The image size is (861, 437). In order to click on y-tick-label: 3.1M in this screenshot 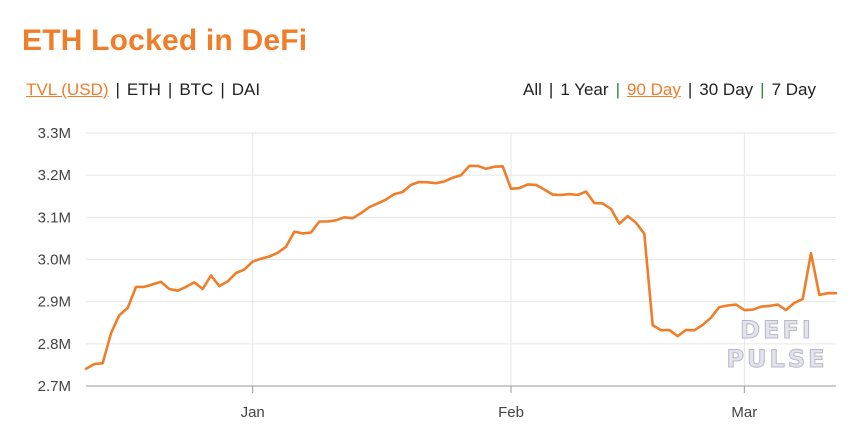, I will do `click(54, 217)`.